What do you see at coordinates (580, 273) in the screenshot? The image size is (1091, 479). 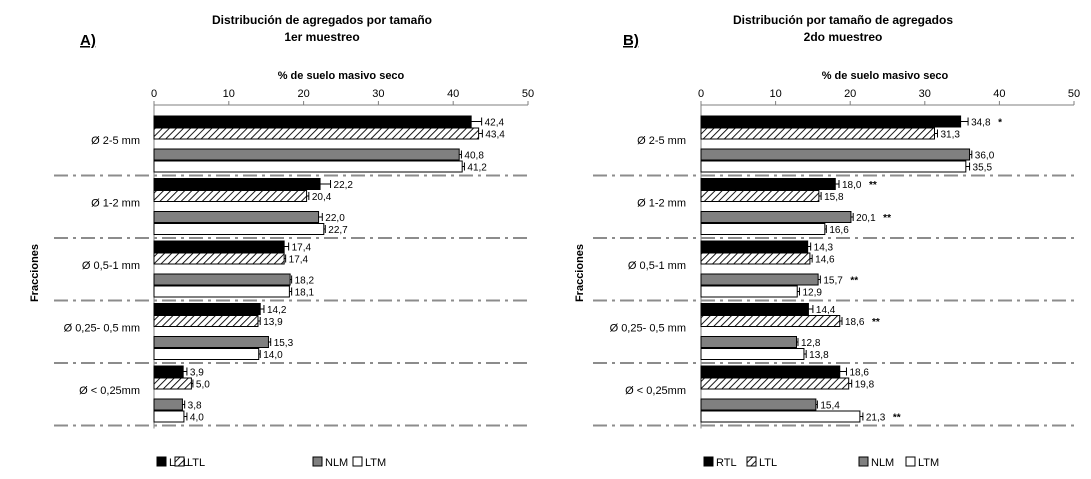 I see `panel-b-y-axis-label: Fracciones` at bounding box center [580, 273].